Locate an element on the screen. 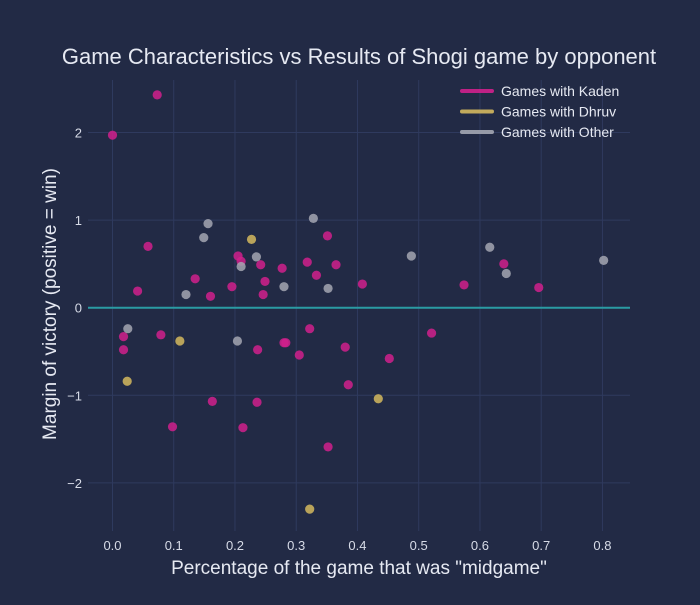 The width and height of the screenshot is (700, 605). x-tick-label: 0.0 is located at coordinates (112, 545).